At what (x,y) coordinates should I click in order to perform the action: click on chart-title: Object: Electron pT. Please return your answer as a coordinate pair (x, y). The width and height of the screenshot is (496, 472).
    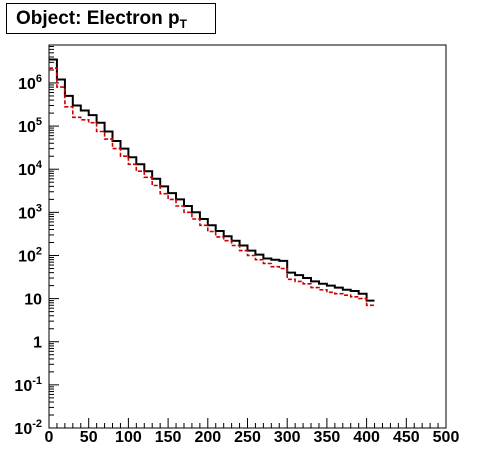
    Looking at the image, I should click on (111, 18).